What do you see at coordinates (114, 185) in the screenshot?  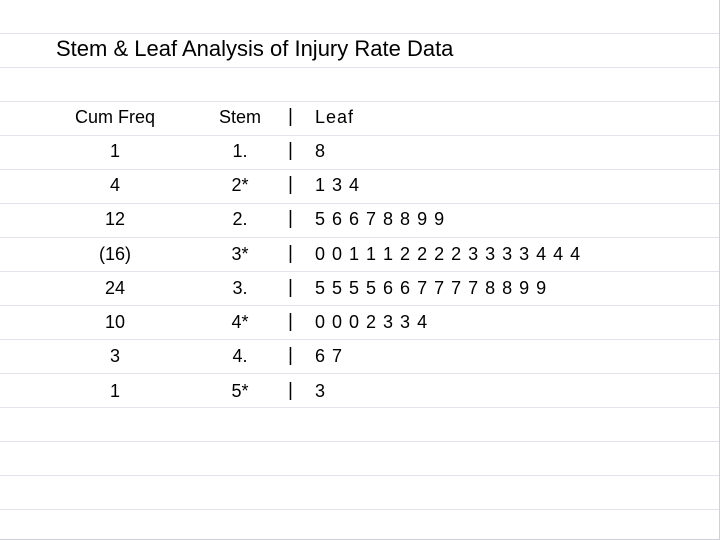 I see `cum-freq-cell: 4` at bounding box center [114, 185].